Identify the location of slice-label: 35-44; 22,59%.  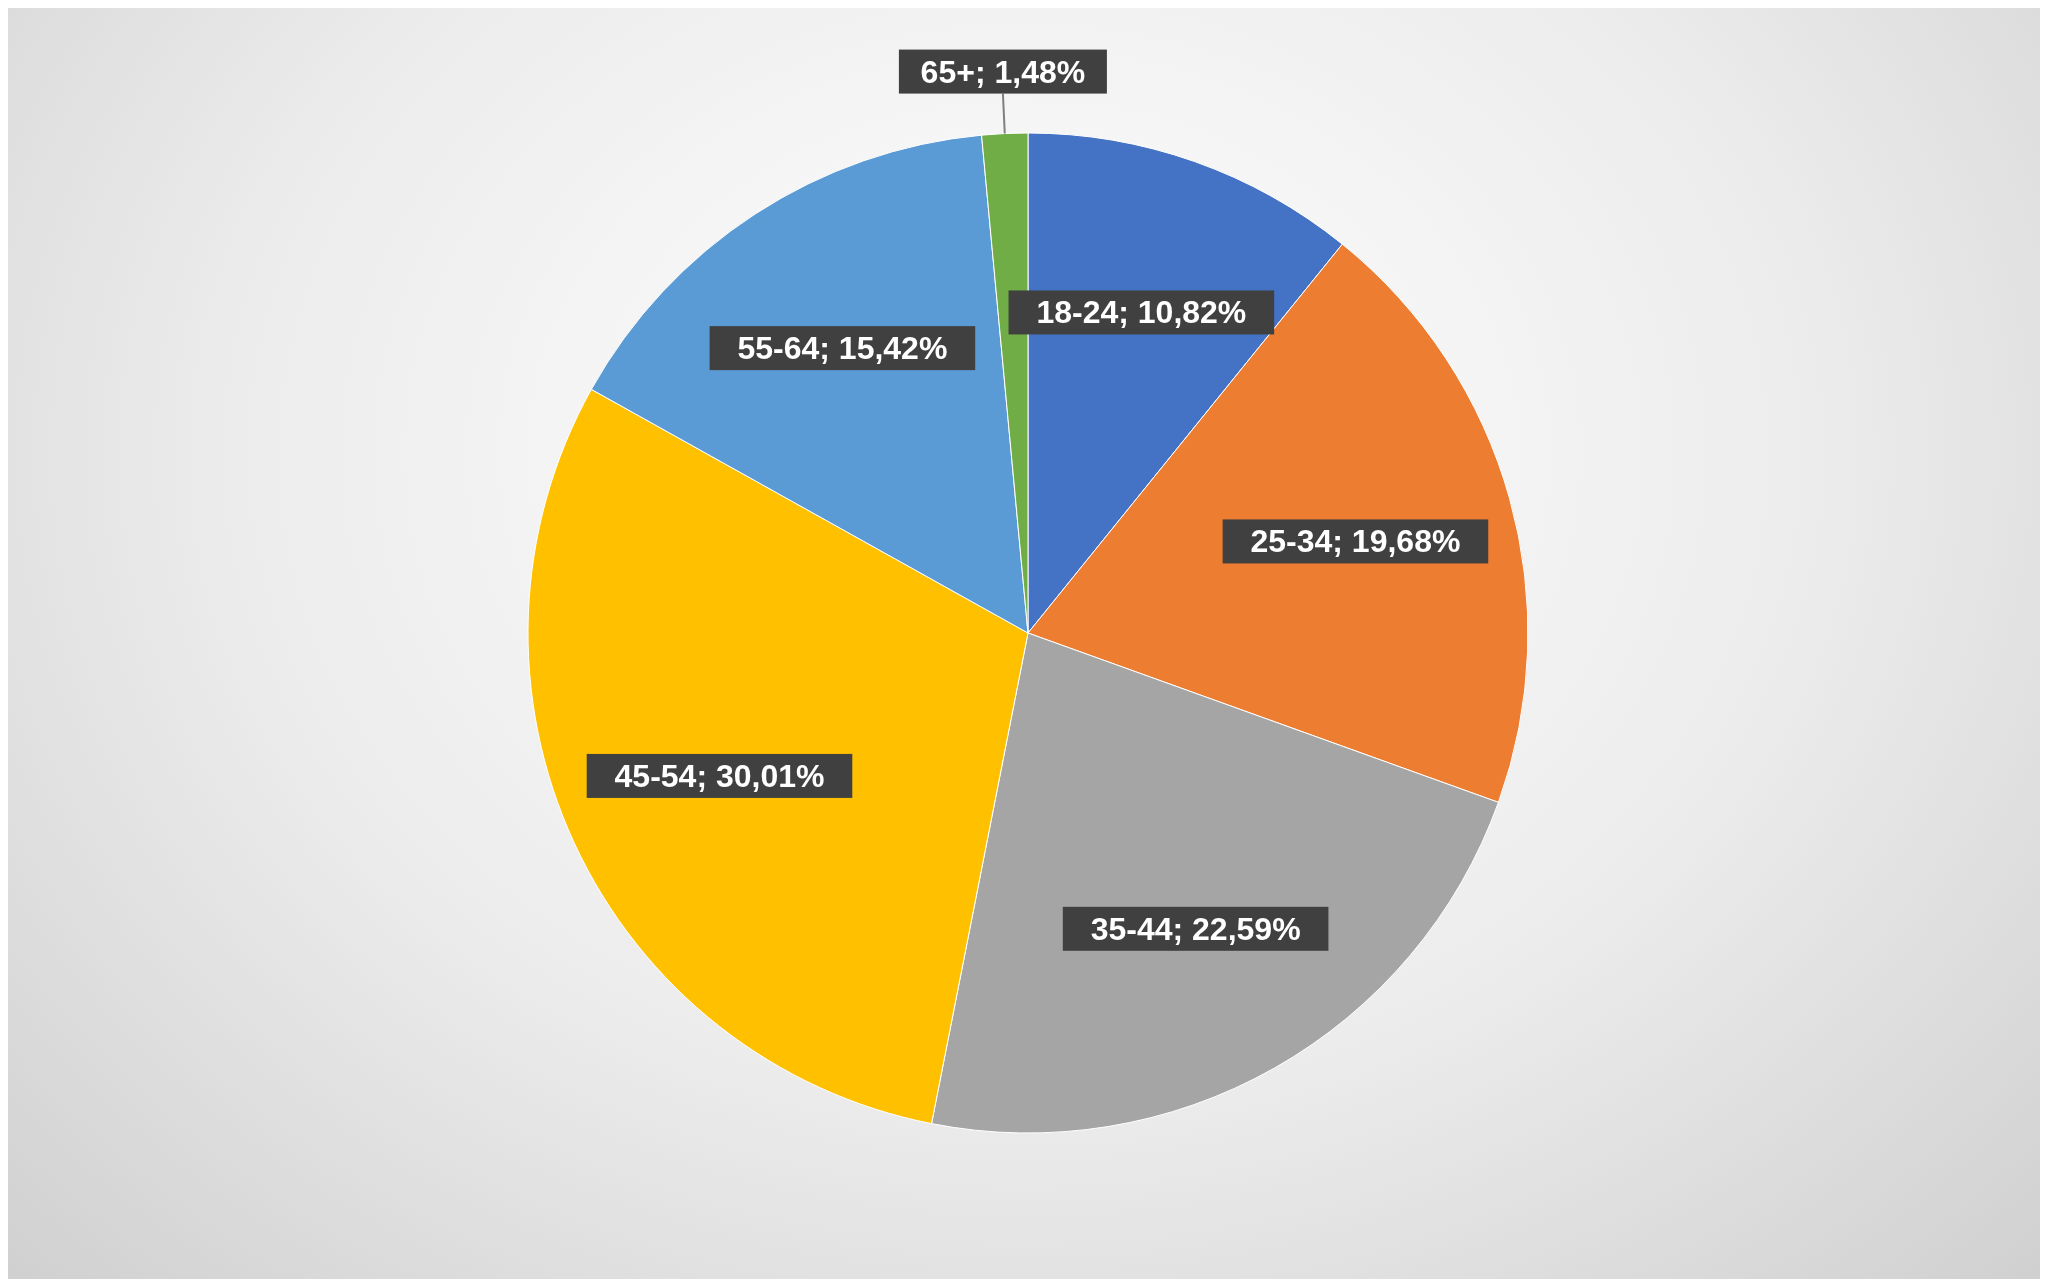
(1195, 928).